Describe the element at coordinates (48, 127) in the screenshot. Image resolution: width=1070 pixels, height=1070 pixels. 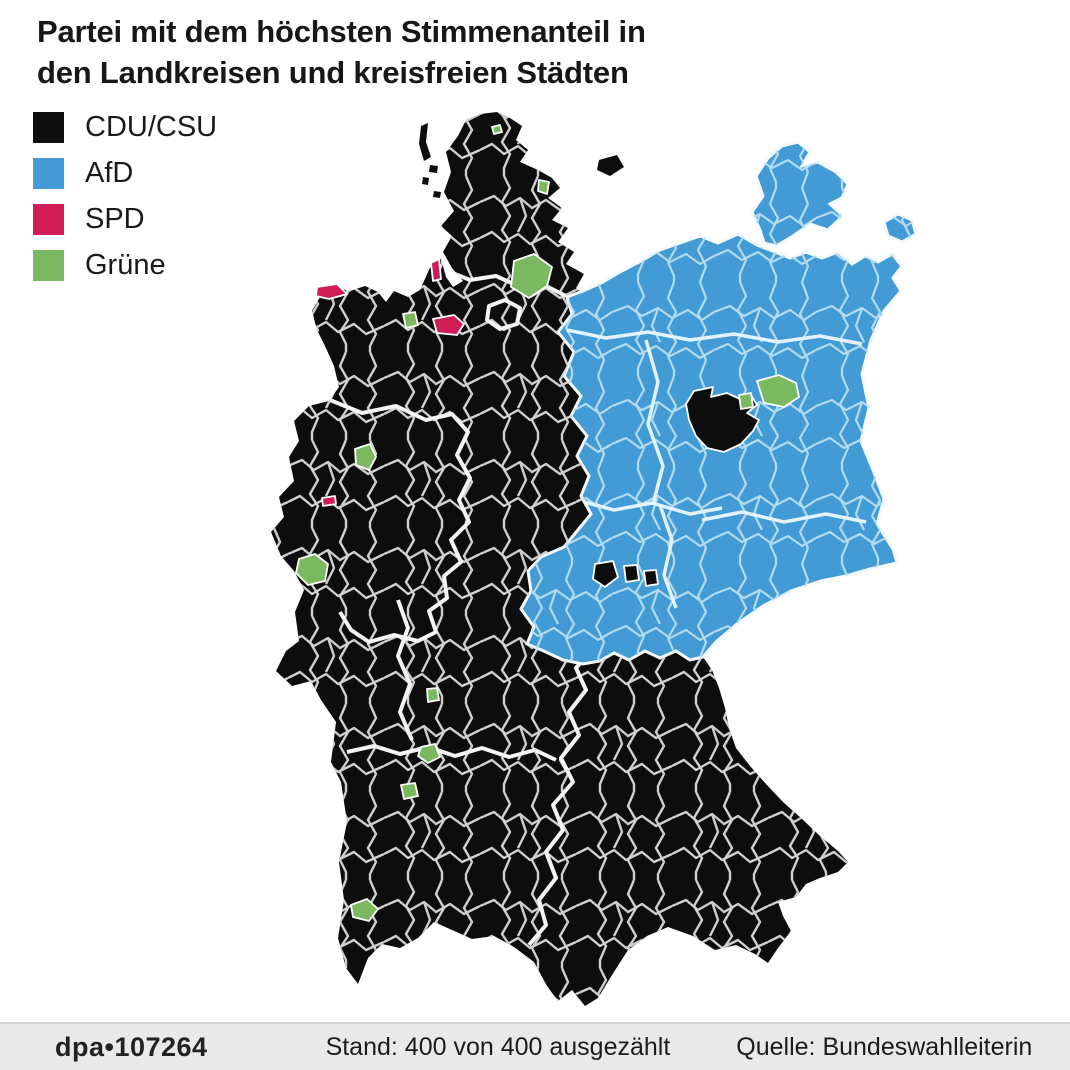
I see `legend-swatch-cdu-csu` at that location.